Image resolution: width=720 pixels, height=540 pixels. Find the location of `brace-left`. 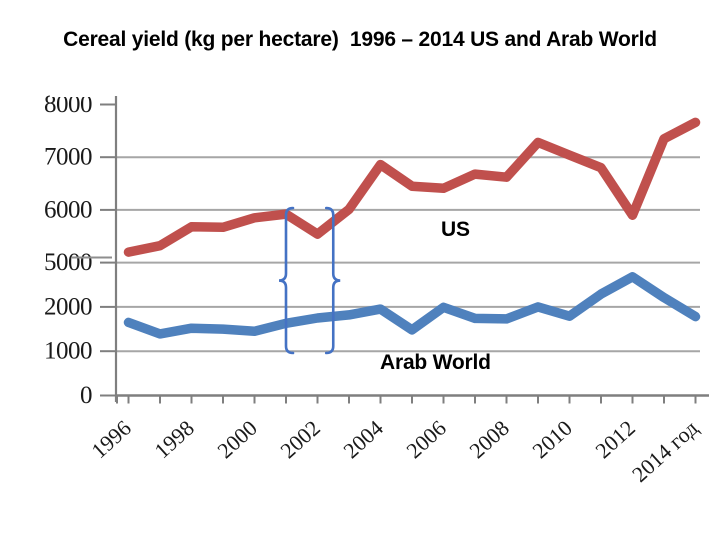

brace-left is located at coordinates (286, 280).